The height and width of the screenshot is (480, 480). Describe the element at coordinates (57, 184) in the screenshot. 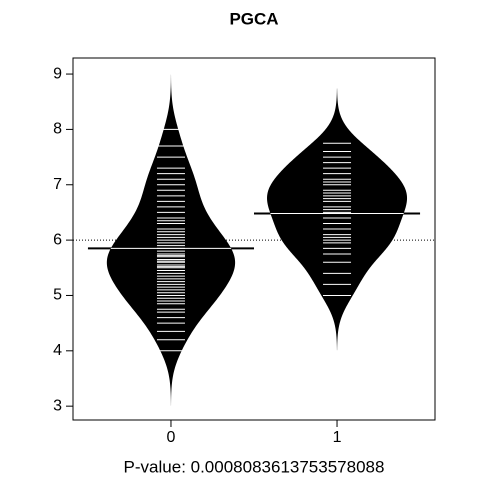

I see `y-tick-label: 7` at that location.